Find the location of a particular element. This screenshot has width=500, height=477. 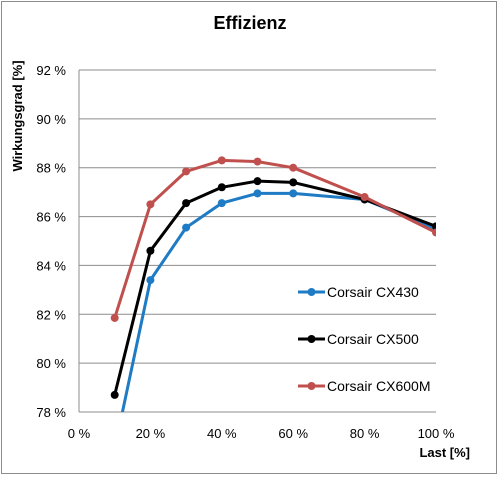

y-tick-label: 88 % is located at coordinates (51, 168).